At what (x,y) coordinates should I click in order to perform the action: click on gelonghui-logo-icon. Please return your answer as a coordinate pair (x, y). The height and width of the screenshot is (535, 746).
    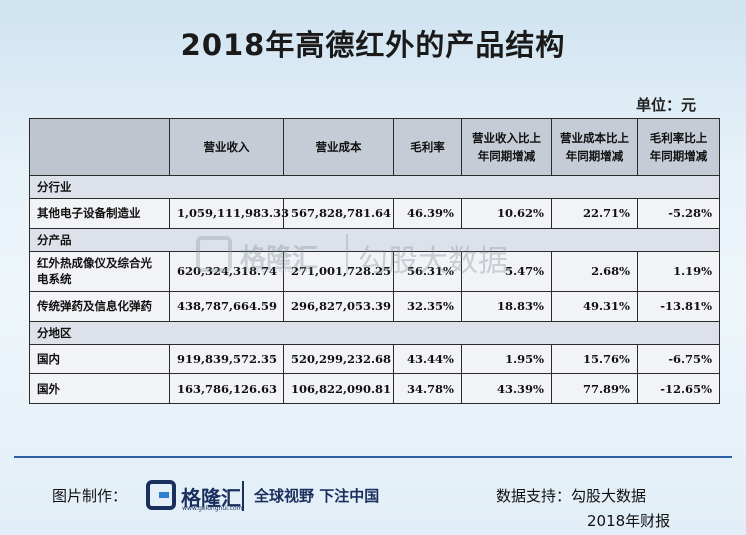
    Looking at the image, I should click on (161, 495).